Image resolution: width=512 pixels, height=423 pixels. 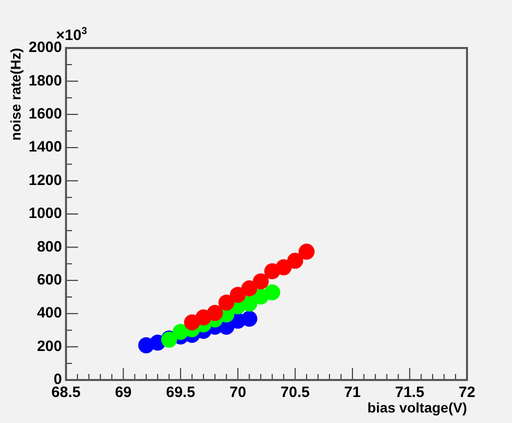 What do you see at coordinates (467, 393) in the screenshot?
I see `x-tick-label: 72` at bounding box center [467, 393].